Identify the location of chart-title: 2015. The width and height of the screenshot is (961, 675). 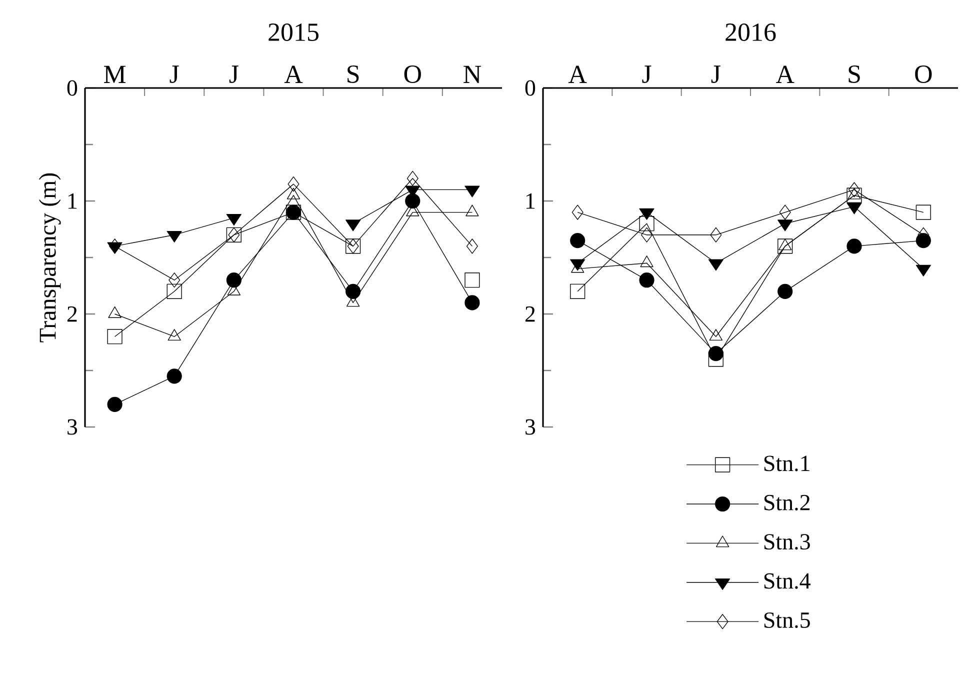
(293, 32).